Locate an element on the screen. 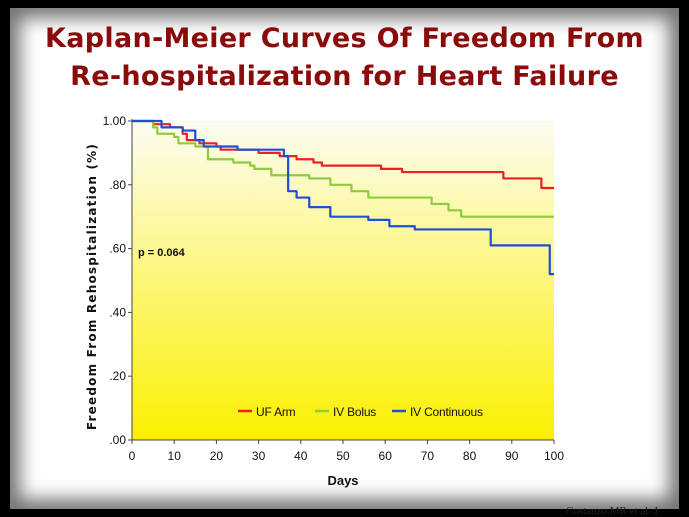  citation: Costanzo MR et al. J is located at coordinates (612, 511).